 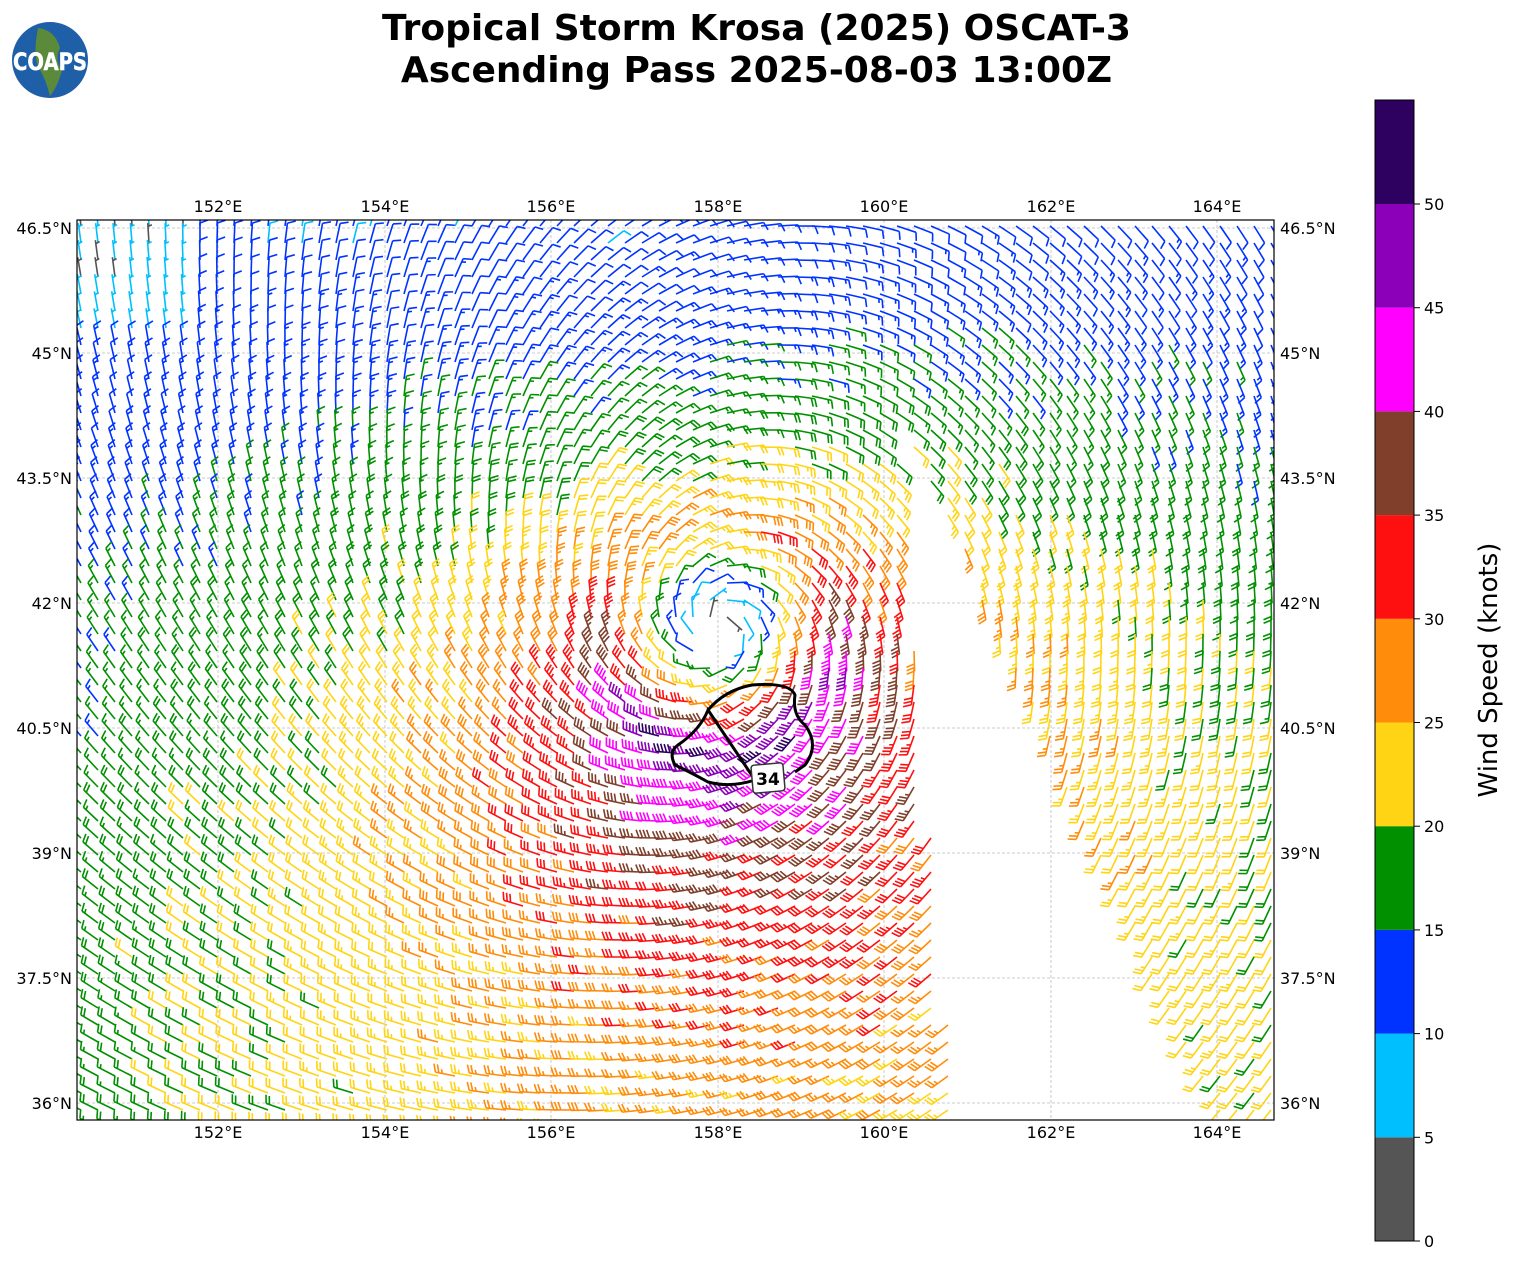 What do you see at coordinates (1300, 353) in the screenshot?
I see `lat-tick-label: 45°N` at bounding box center [1300, 353].